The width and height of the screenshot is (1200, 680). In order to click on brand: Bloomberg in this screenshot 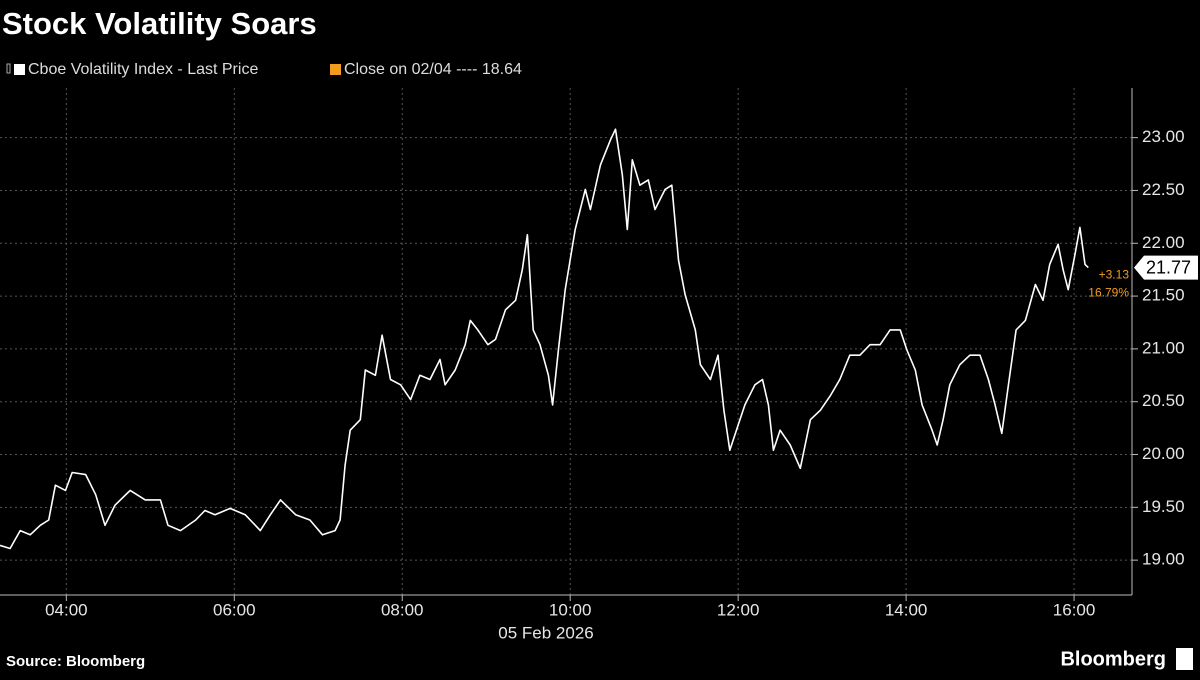, I will do `click(1113, 659)`.